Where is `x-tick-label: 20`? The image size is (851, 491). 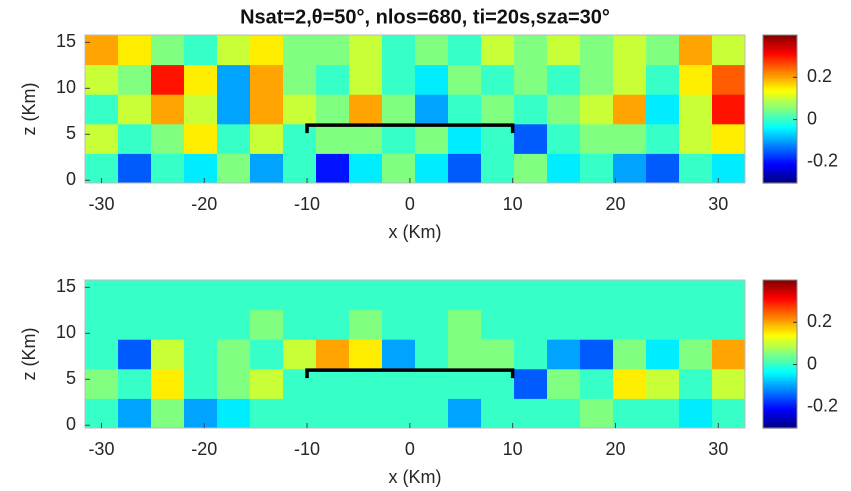 x-tick-label: 20 is located at coordinates (615, 204).